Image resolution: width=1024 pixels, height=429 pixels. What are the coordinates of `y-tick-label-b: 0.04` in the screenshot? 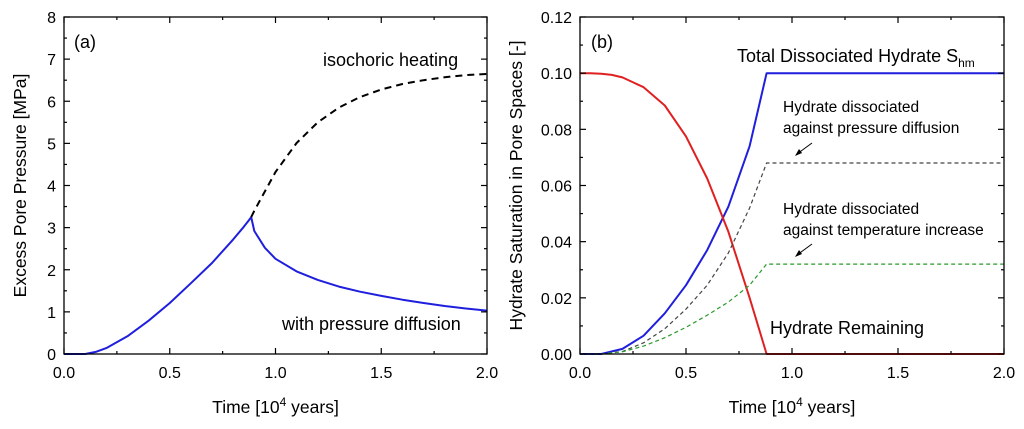 It's located at (556, 243).